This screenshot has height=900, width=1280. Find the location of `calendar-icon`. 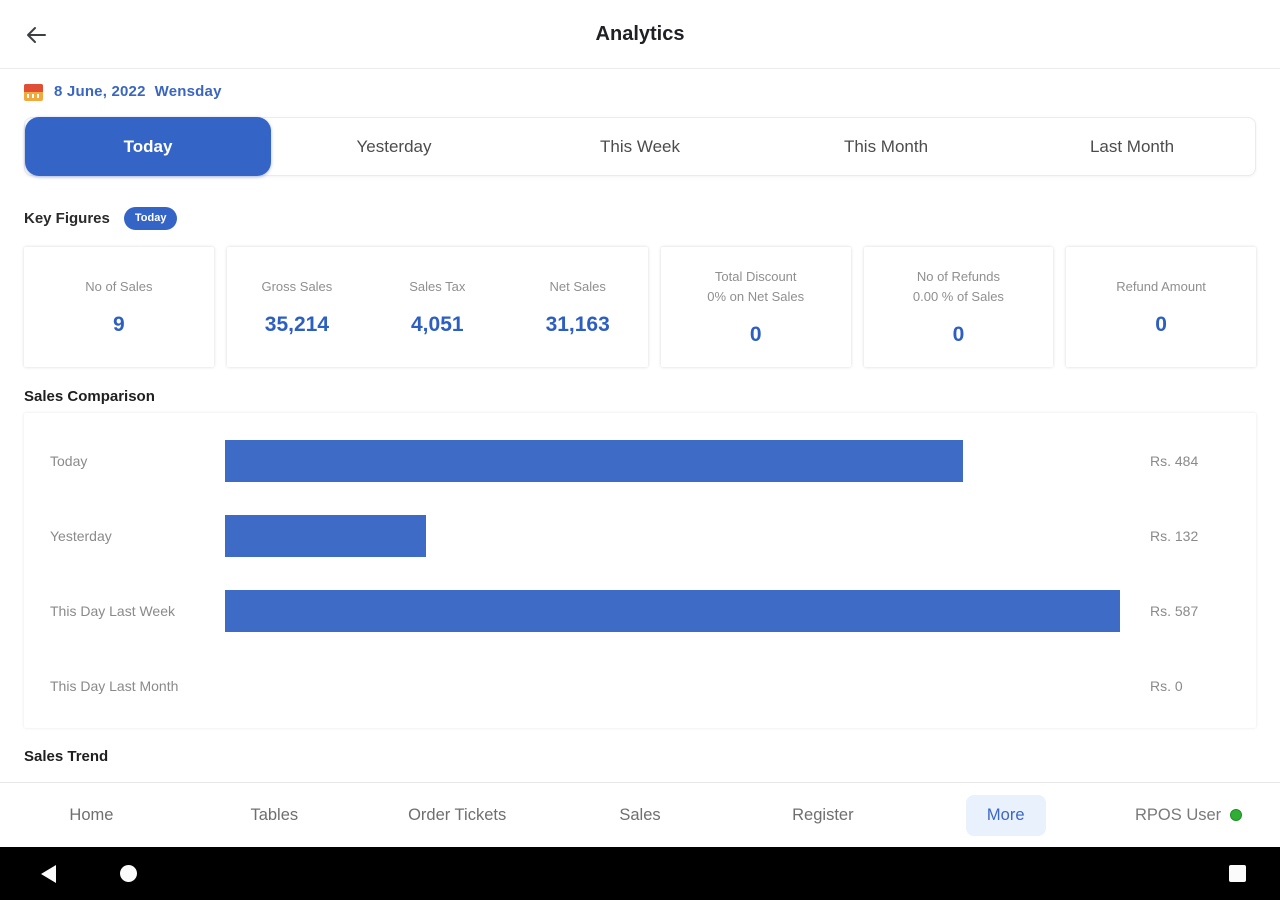

calendar-icon is located at coordinates (33, 92).